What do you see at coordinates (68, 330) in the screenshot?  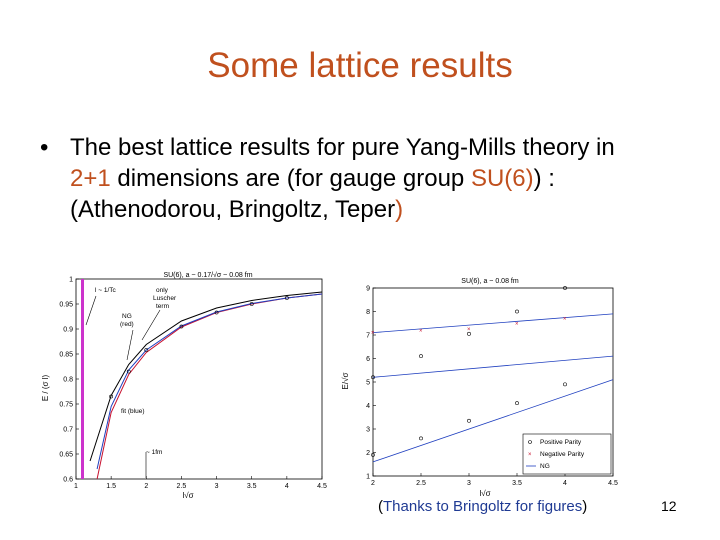 I see `left-y-tick-label: 0.9` at bounding box center [68, 330].